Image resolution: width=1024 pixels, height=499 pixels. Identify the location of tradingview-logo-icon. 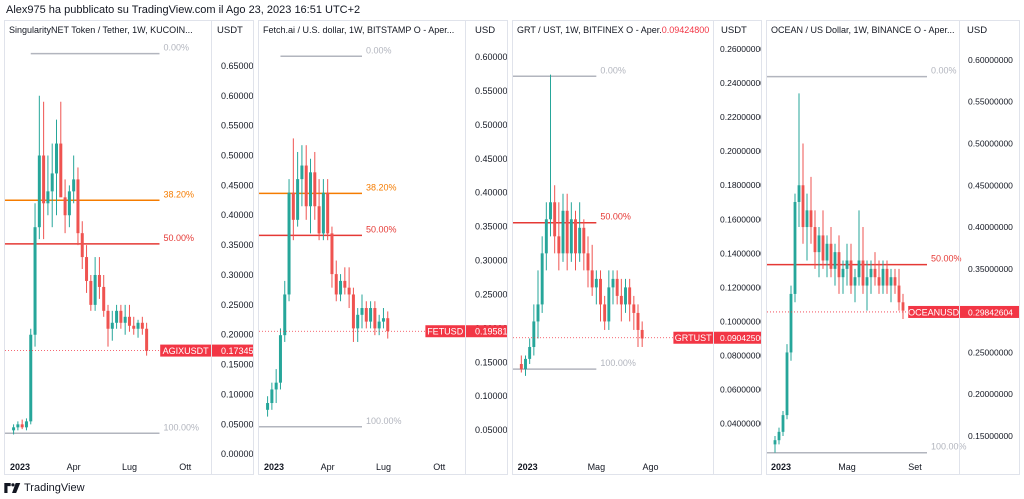
(12, 488).